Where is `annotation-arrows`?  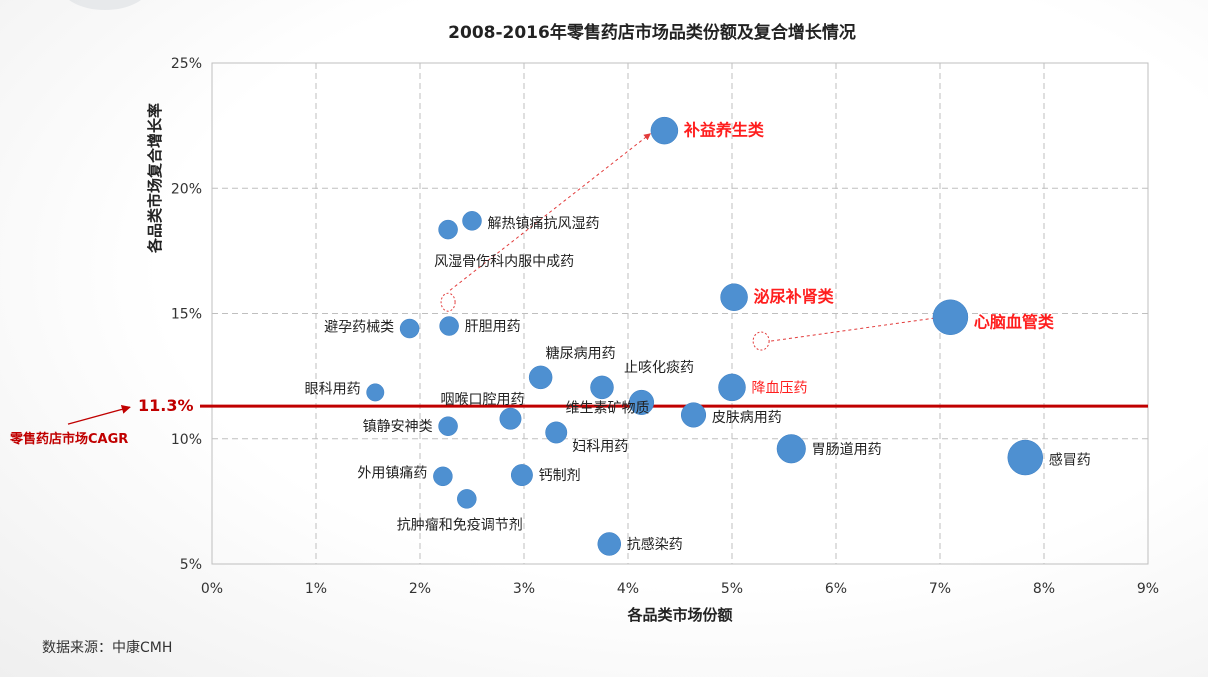
annotation-arrows is located at coordinates (691, 242).